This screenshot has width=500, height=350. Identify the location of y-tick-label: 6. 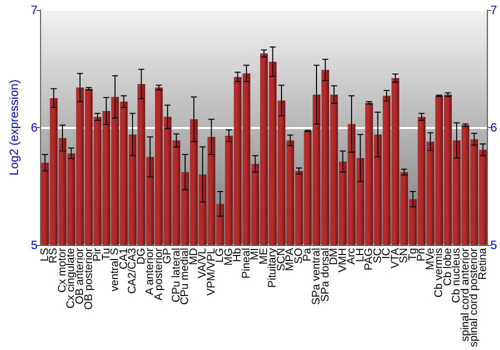
(34, 127).